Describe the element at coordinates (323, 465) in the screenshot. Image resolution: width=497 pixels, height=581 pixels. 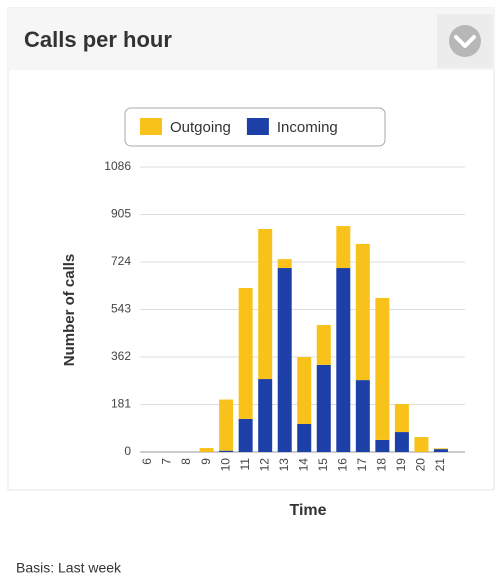
I see `x-tick-label: 15` at that location.